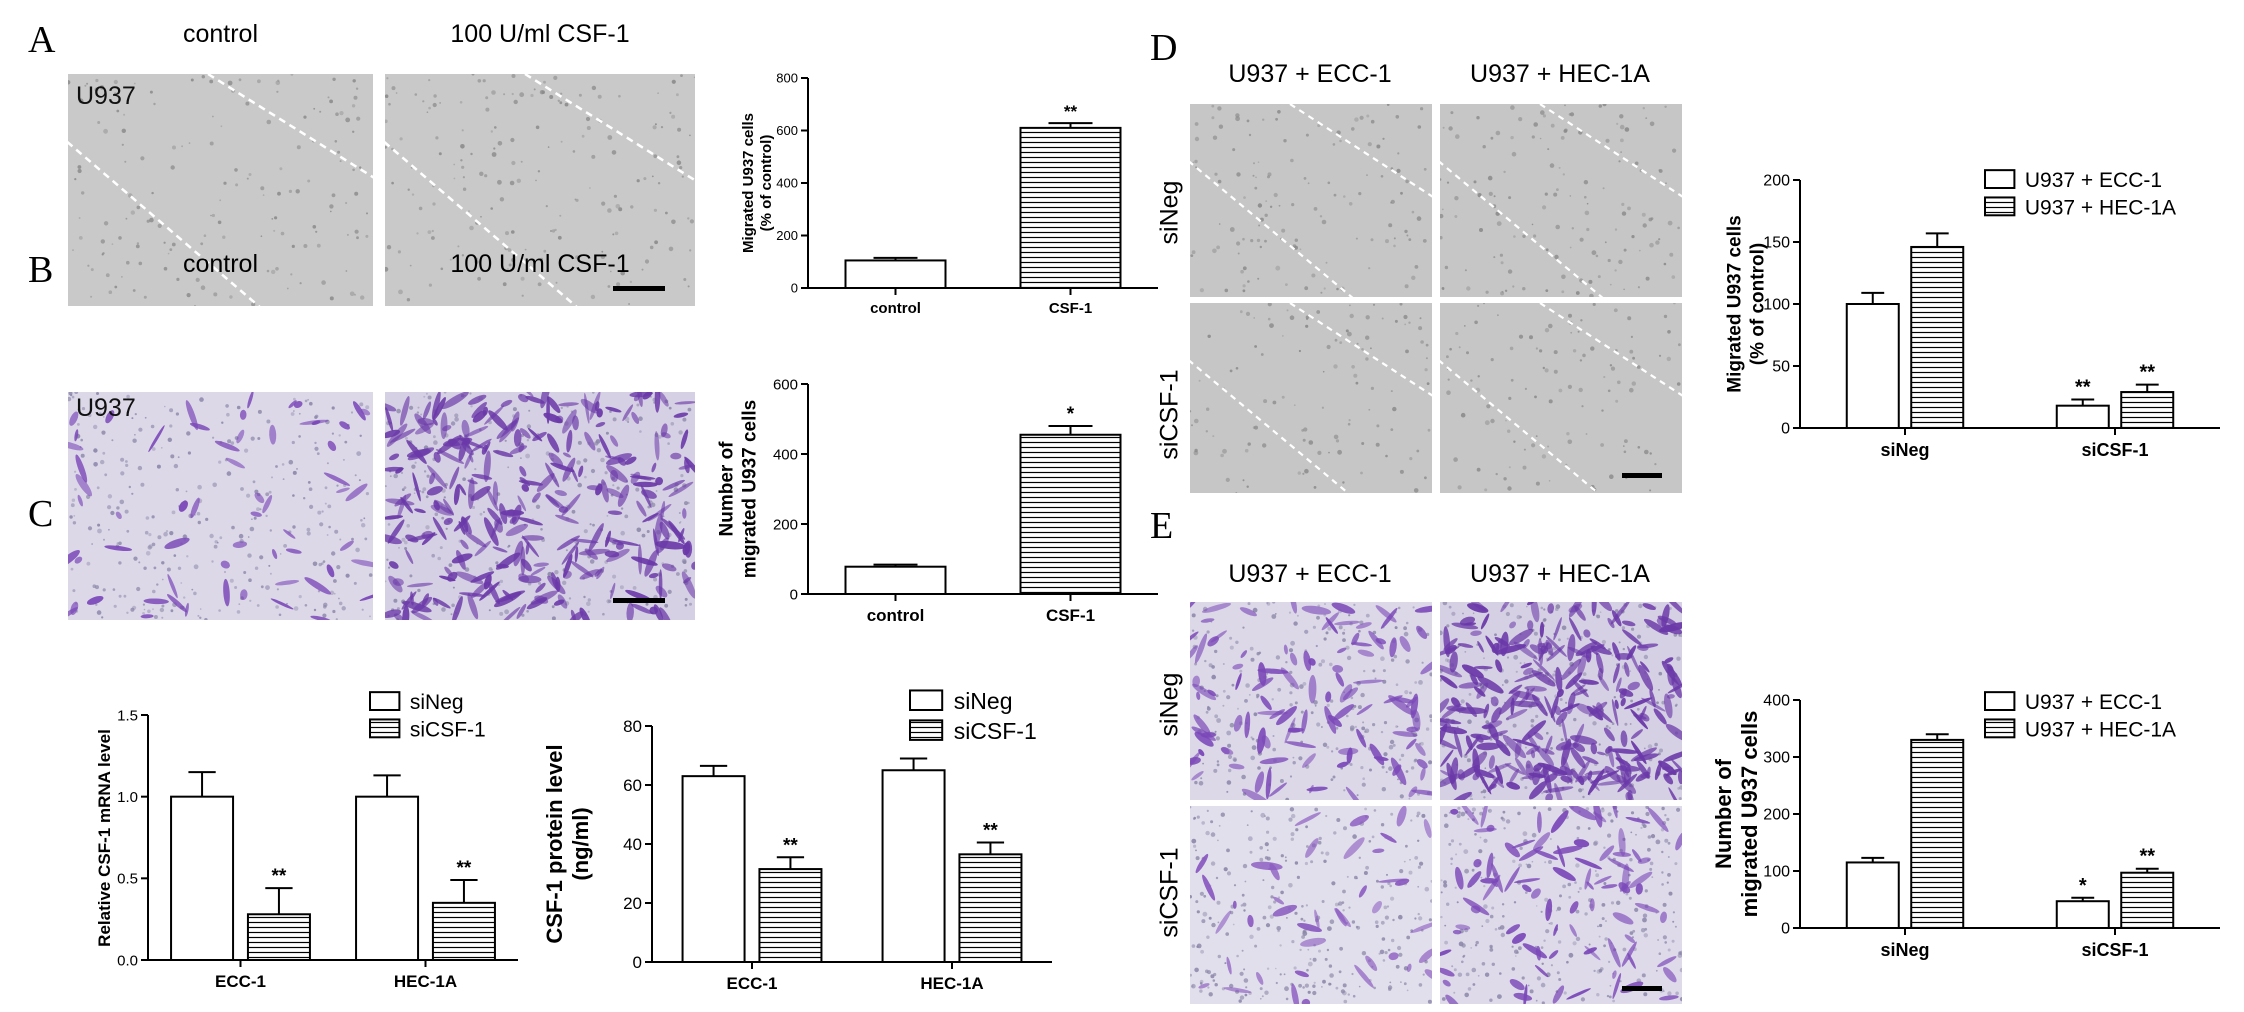 Image resolution: width=2244 pixels, height=1012 pixels. Describe the element at coordinates (1070, 615) in the screenshot. I see `chart-b-x-tick-label-1: CSF-1` at that location.